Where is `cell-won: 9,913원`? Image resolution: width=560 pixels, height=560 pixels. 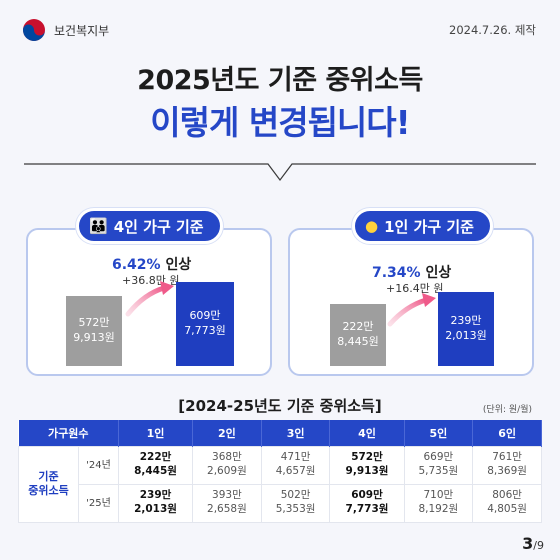
cell-won: 9,913원 is located at coordinates (367, 471).